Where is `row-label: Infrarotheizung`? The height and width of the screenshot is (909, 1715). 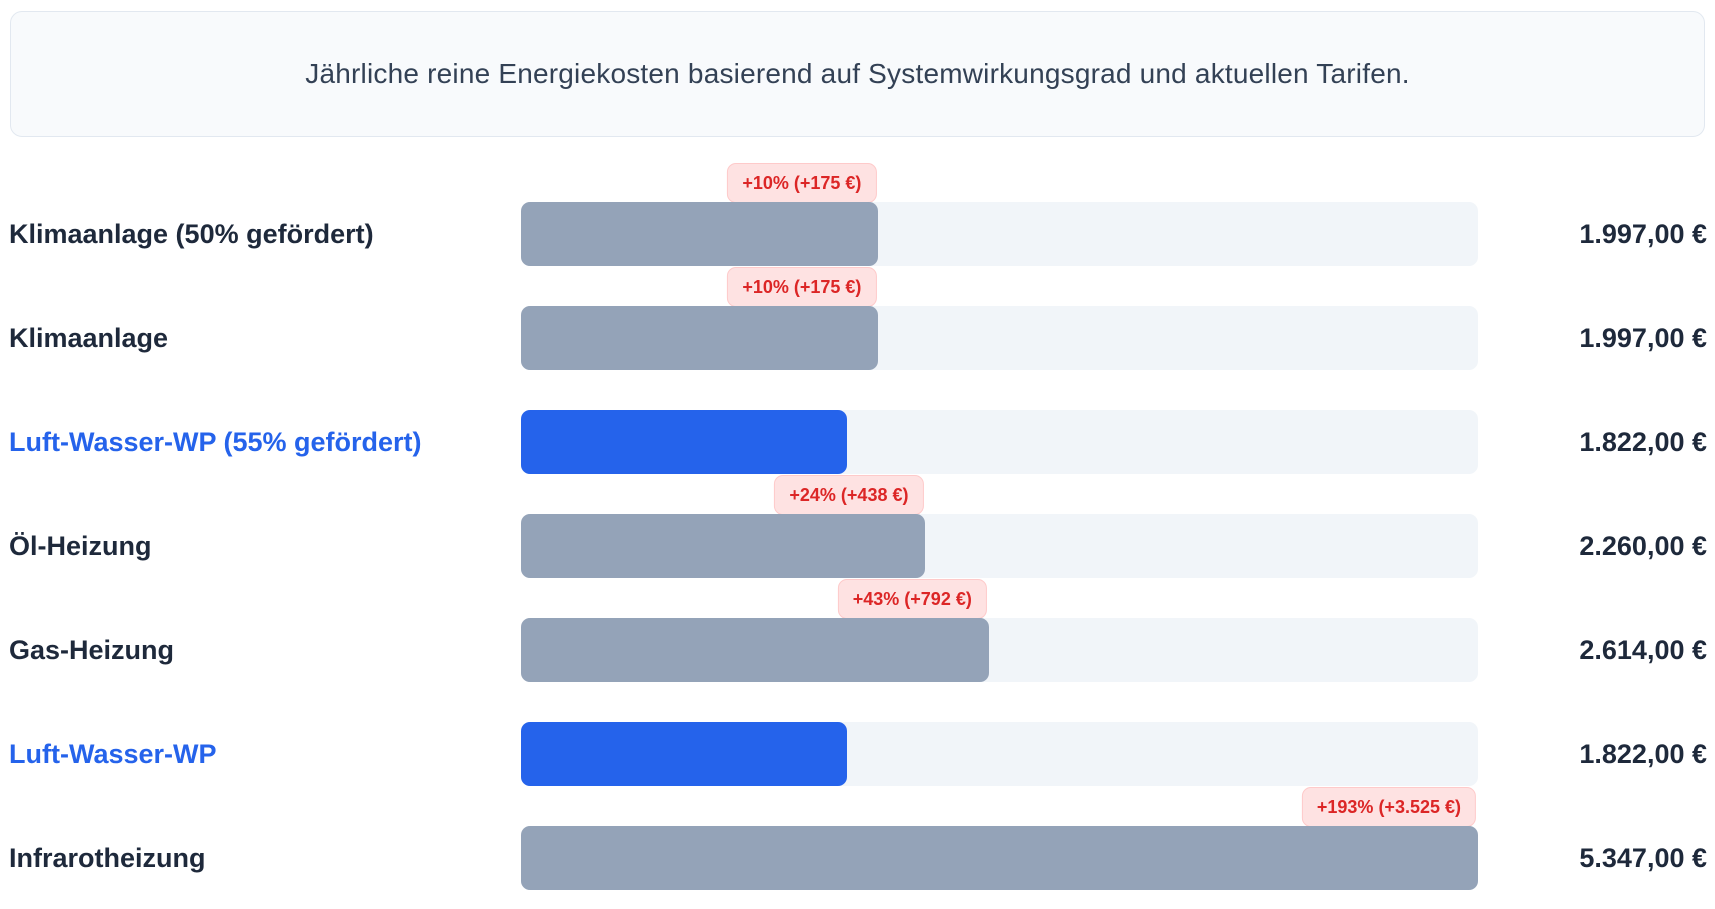 row-label: Infrarotheizung is located at coordinates (107, 857).